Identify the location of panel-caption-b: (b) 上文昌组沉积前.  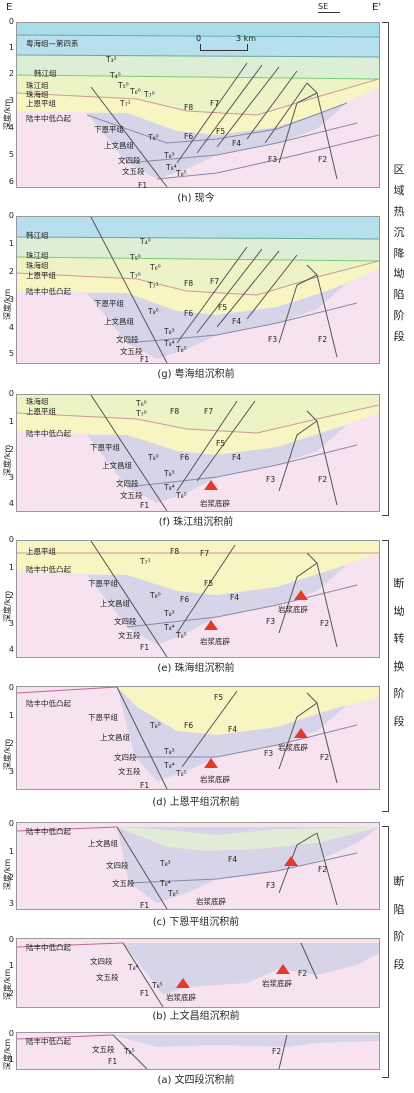
(196, 1016).